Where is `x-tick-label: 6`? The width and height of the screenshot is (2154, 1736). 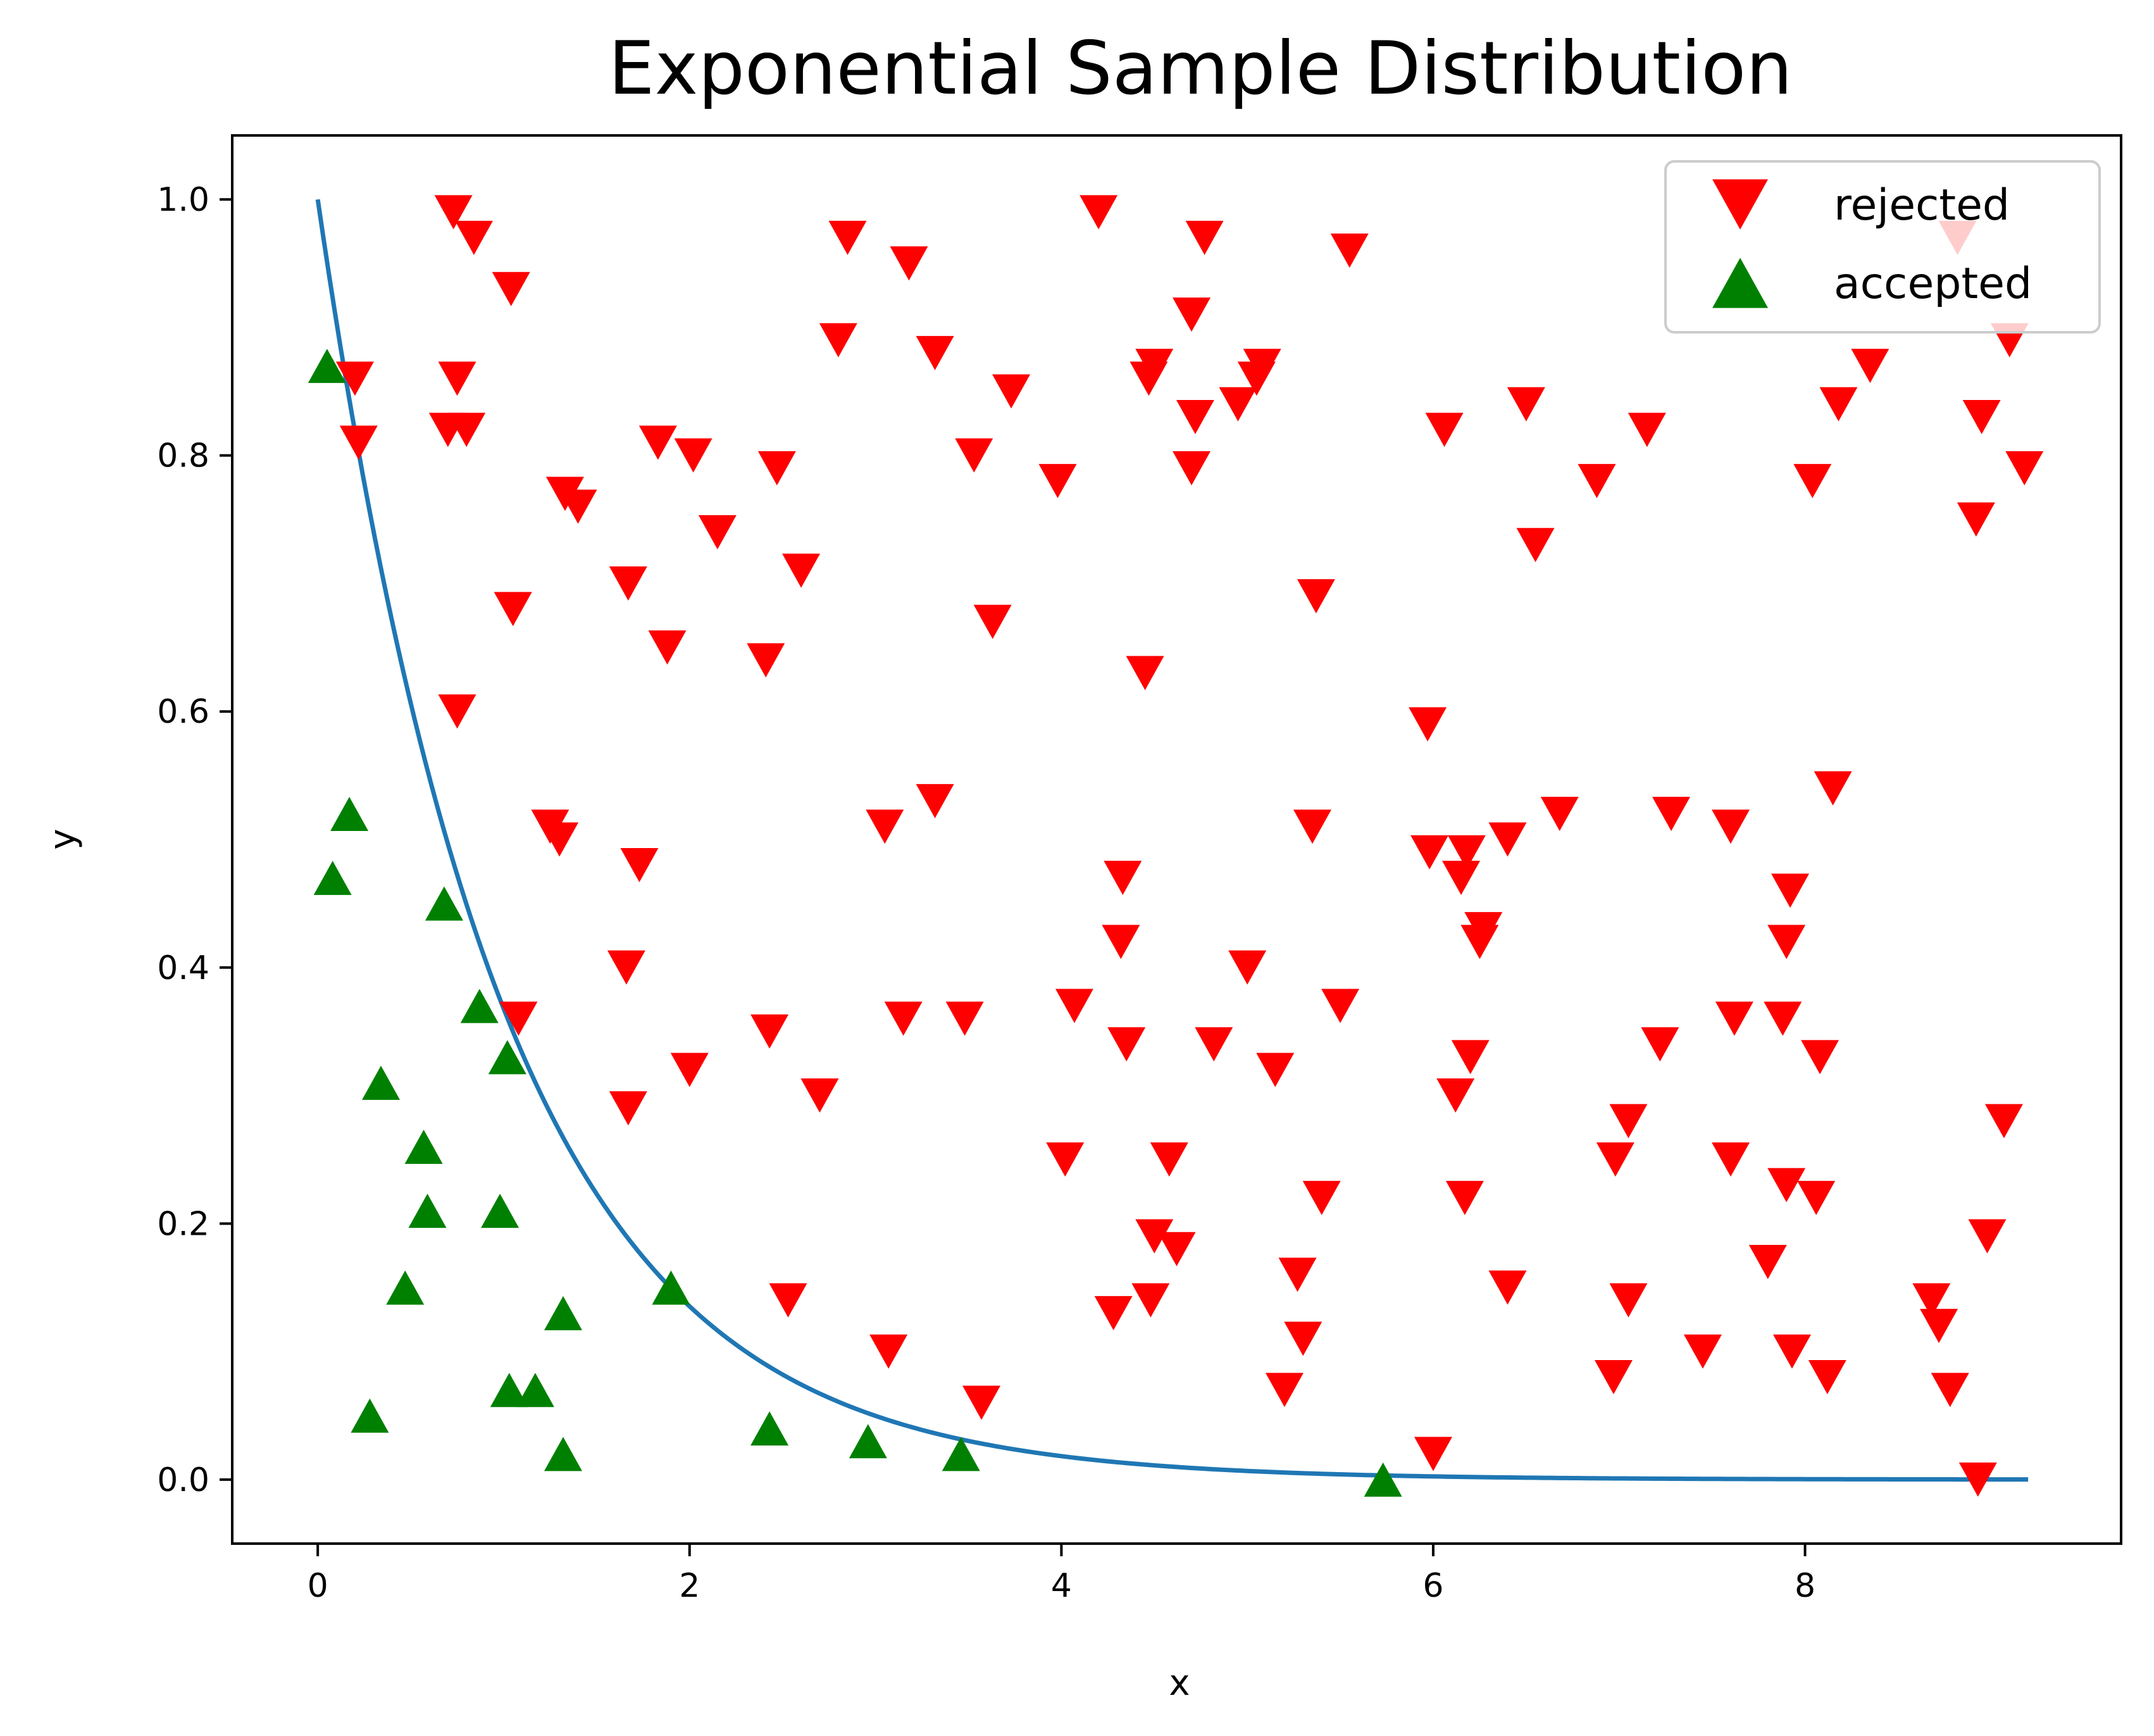
x-tick-label: 6 is located at coordinates (1433, 1586).